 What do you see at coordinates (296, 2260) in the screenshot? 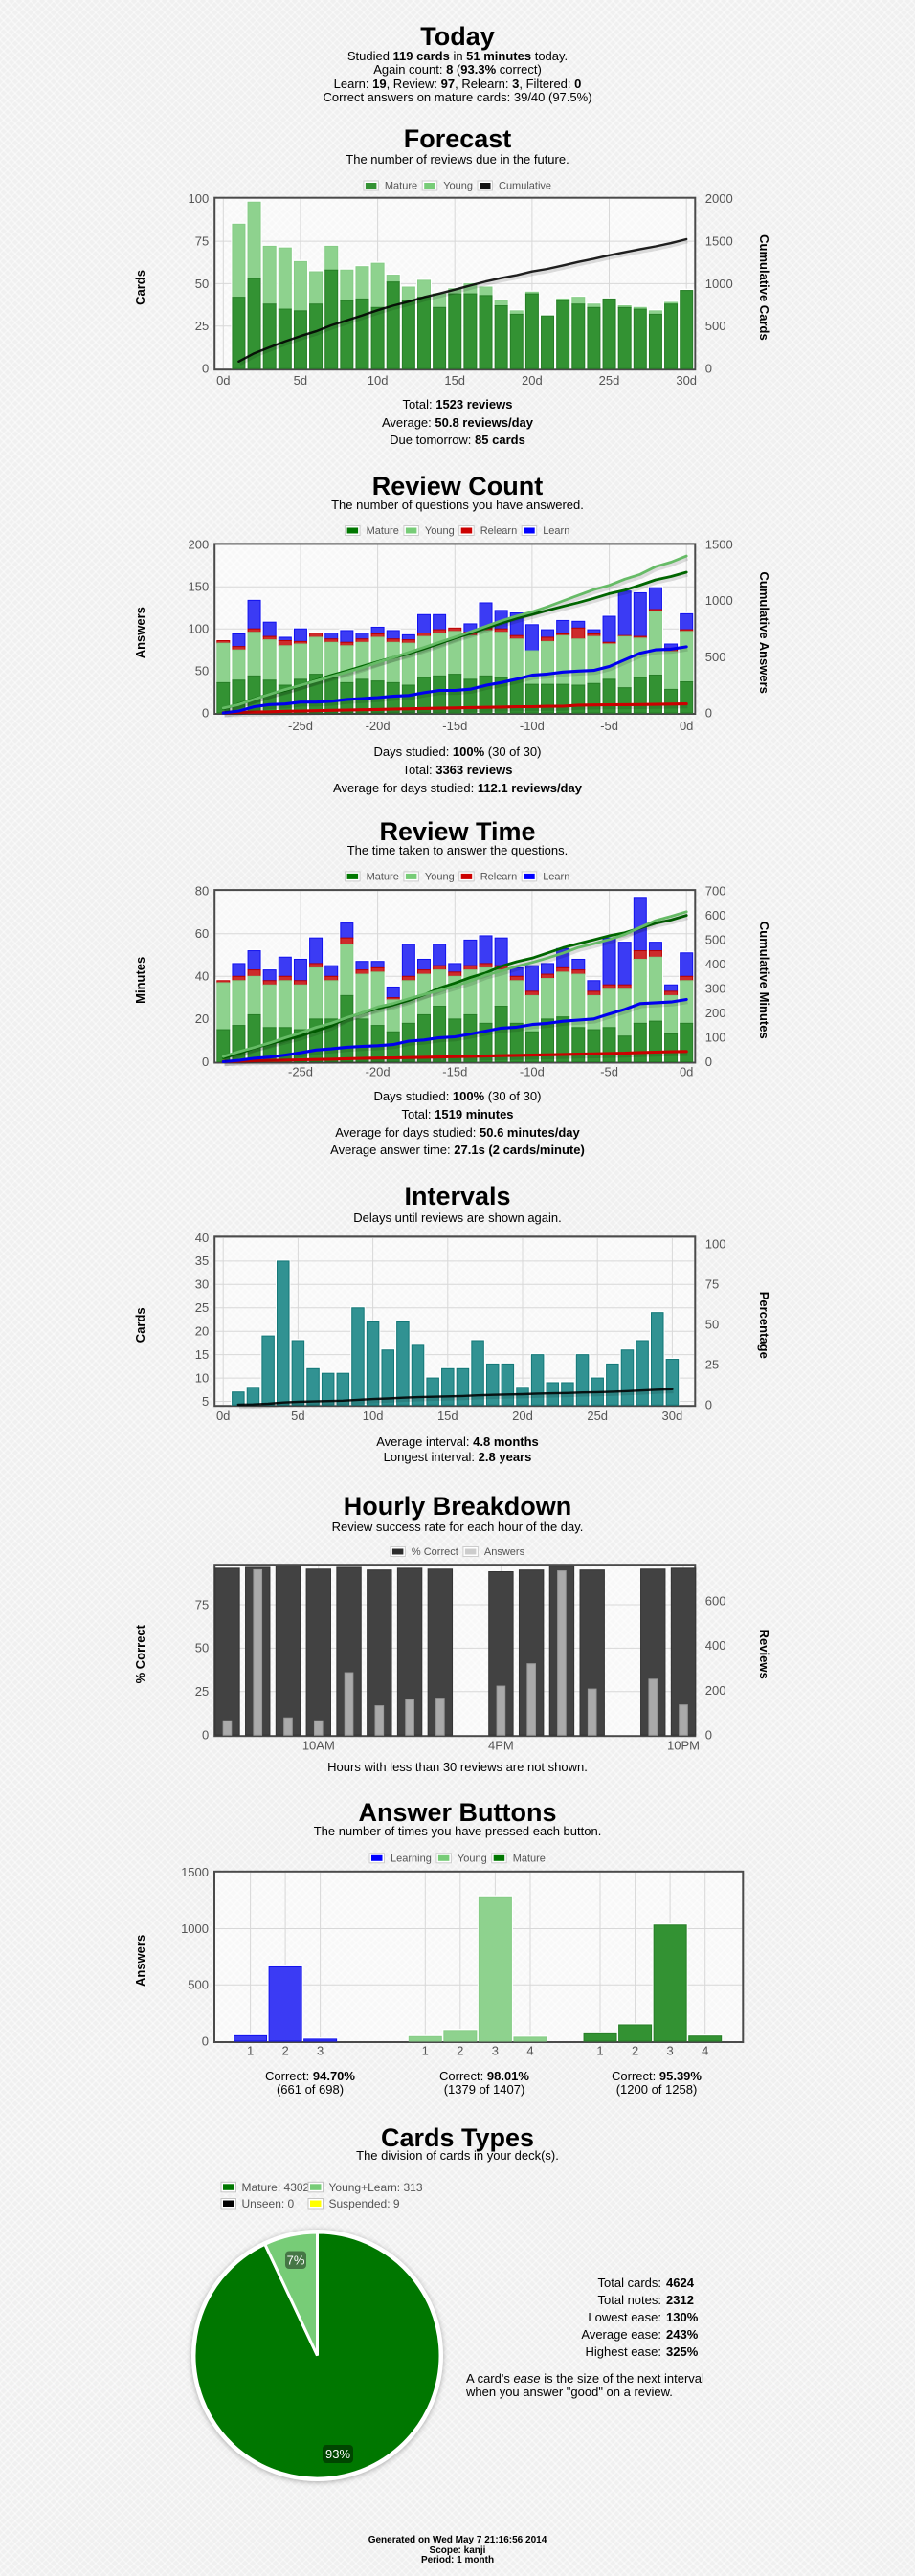
I see `svg-text: 7%` at bounding box center [296, 2260].